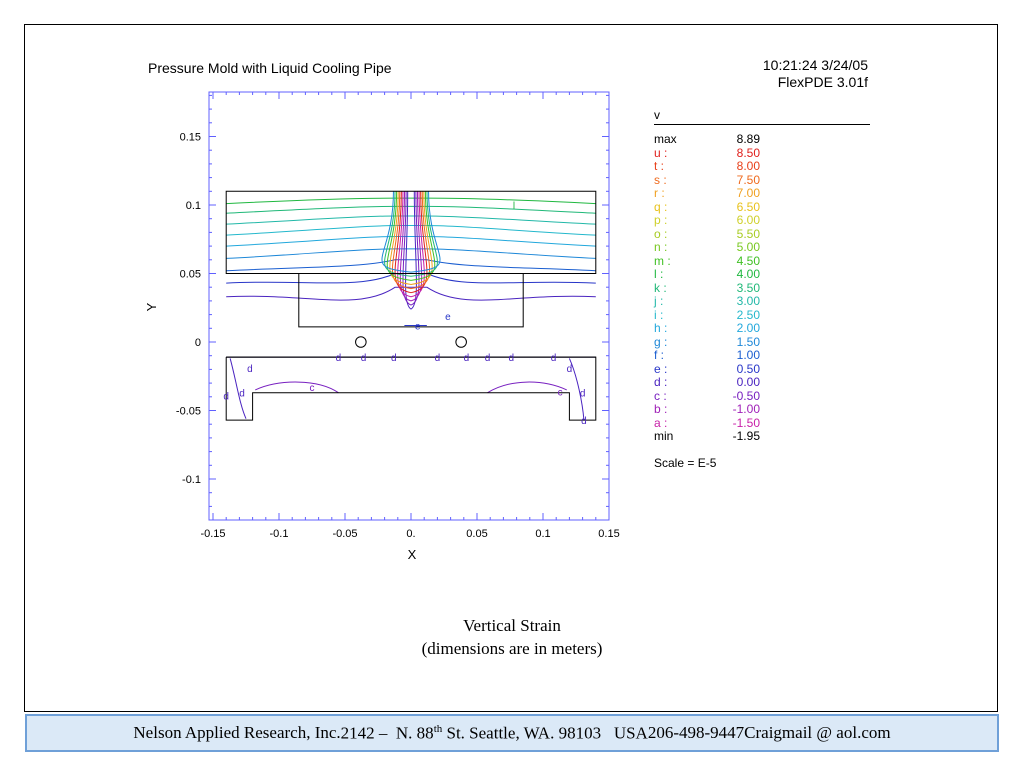 The width and height of the screenshot is (1024, 768). What do you see at coordinates (665, 139) in the screenshot?
I see `legend-key: max` at bounding box center [665, 139].